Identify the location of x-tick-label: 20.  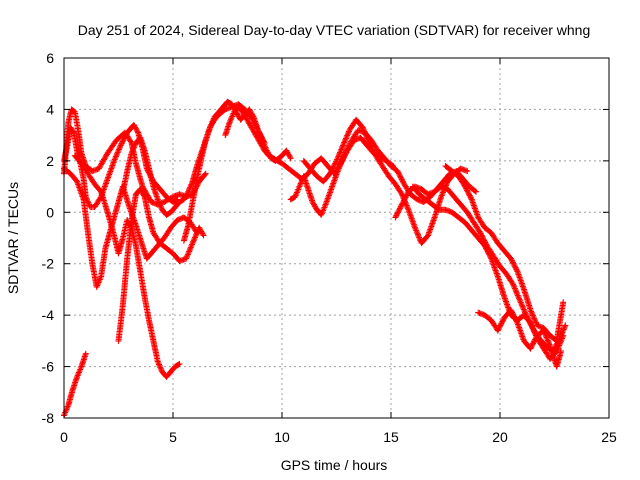
(500, 437).